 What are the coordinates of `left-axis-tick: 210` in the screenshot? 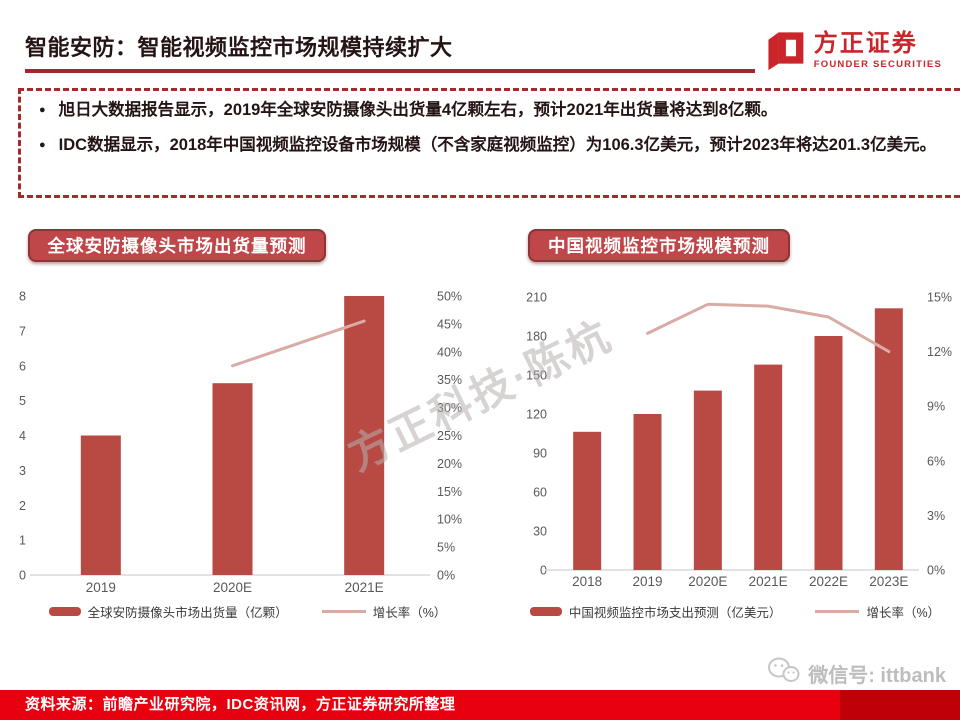 It's located at (536, 298).